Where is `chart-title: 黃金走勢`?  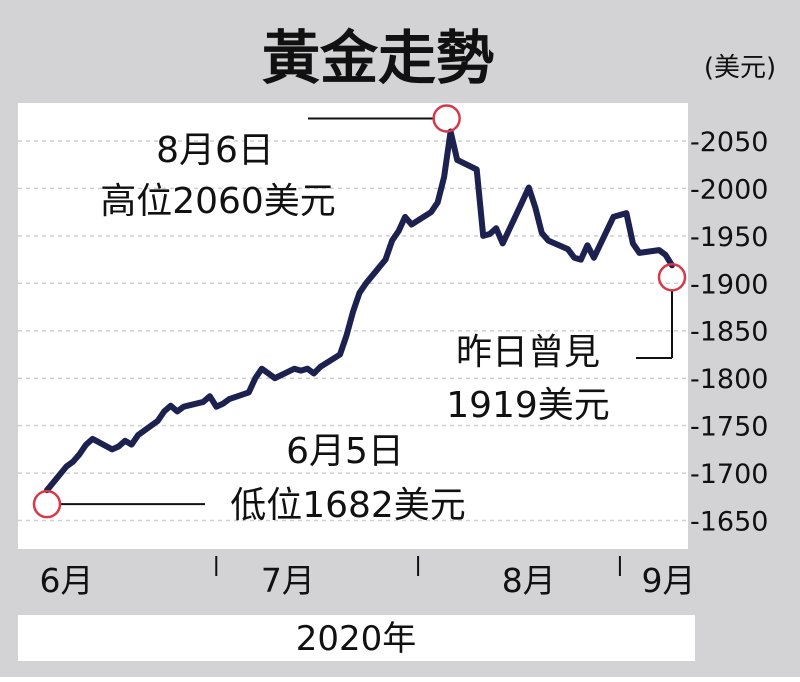
chart-title: 黃金走勢 is located at coordinates (378, 58).